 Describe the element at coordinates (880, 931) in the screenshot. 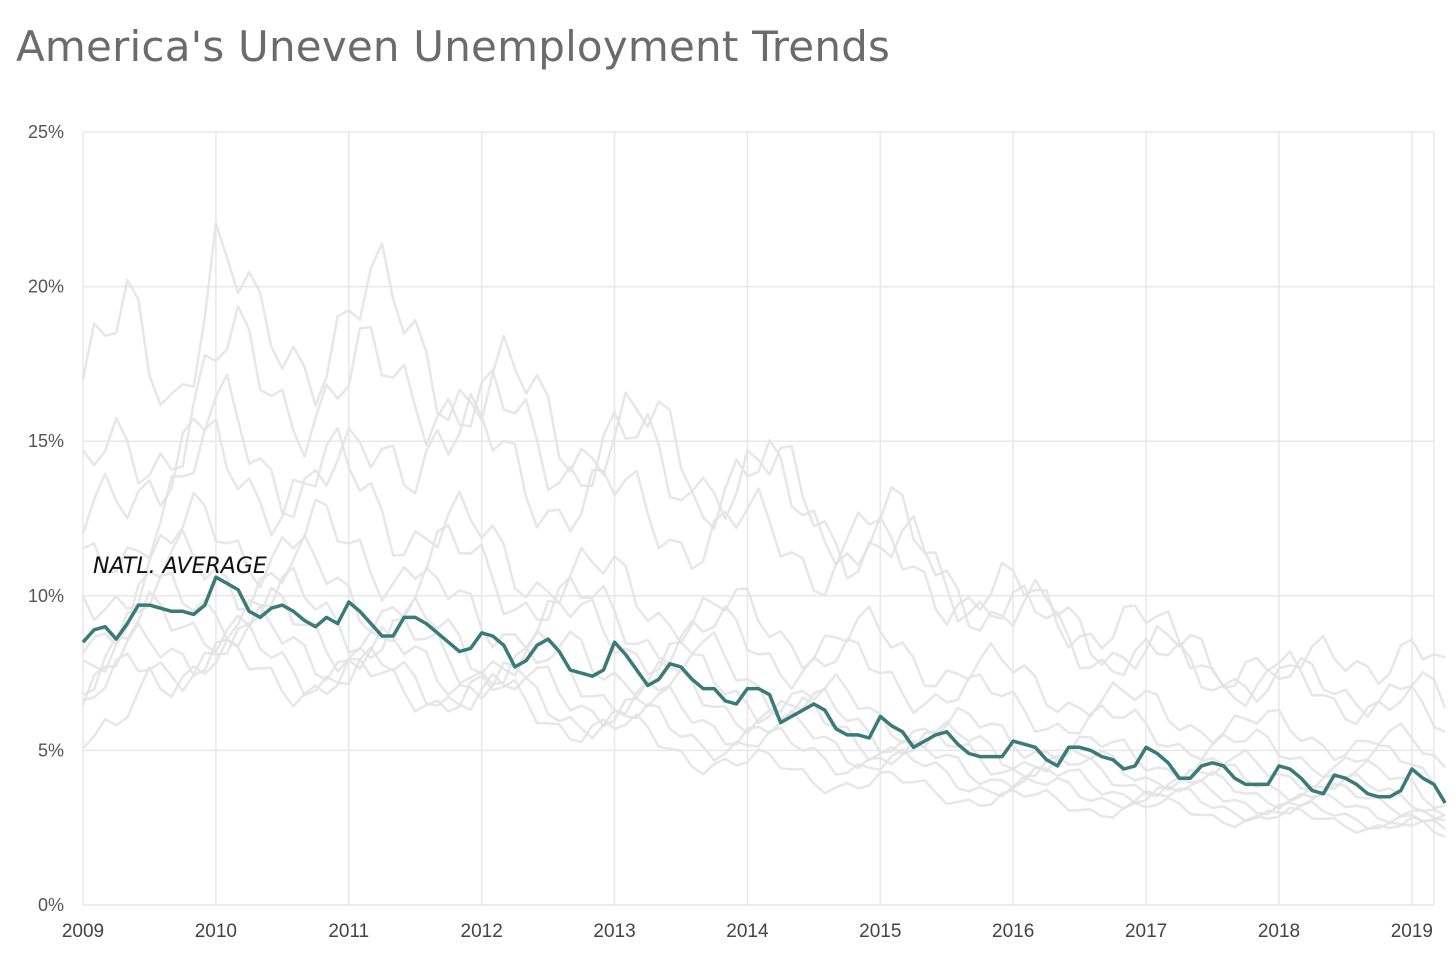

I see `x-tick-label: 2015` at that location.